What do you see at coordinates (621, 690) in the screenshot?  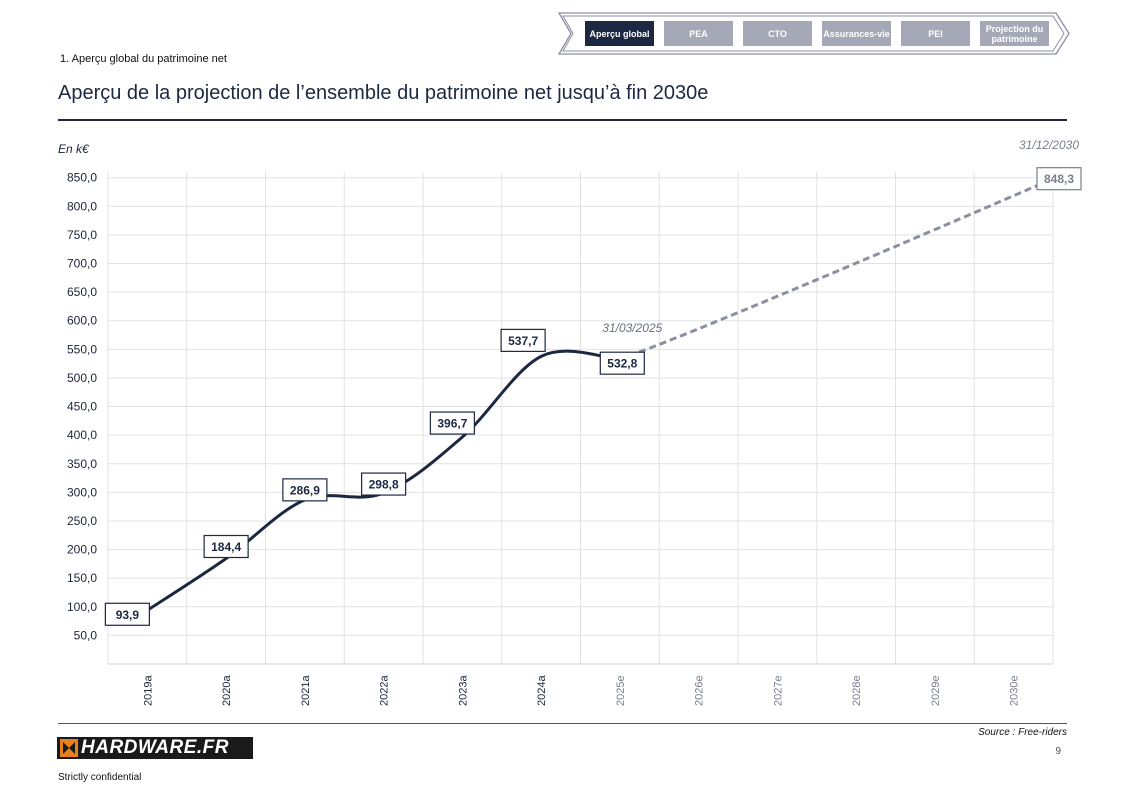 I see `x-tick-label: 2025e` at bounding box center [621, 690].